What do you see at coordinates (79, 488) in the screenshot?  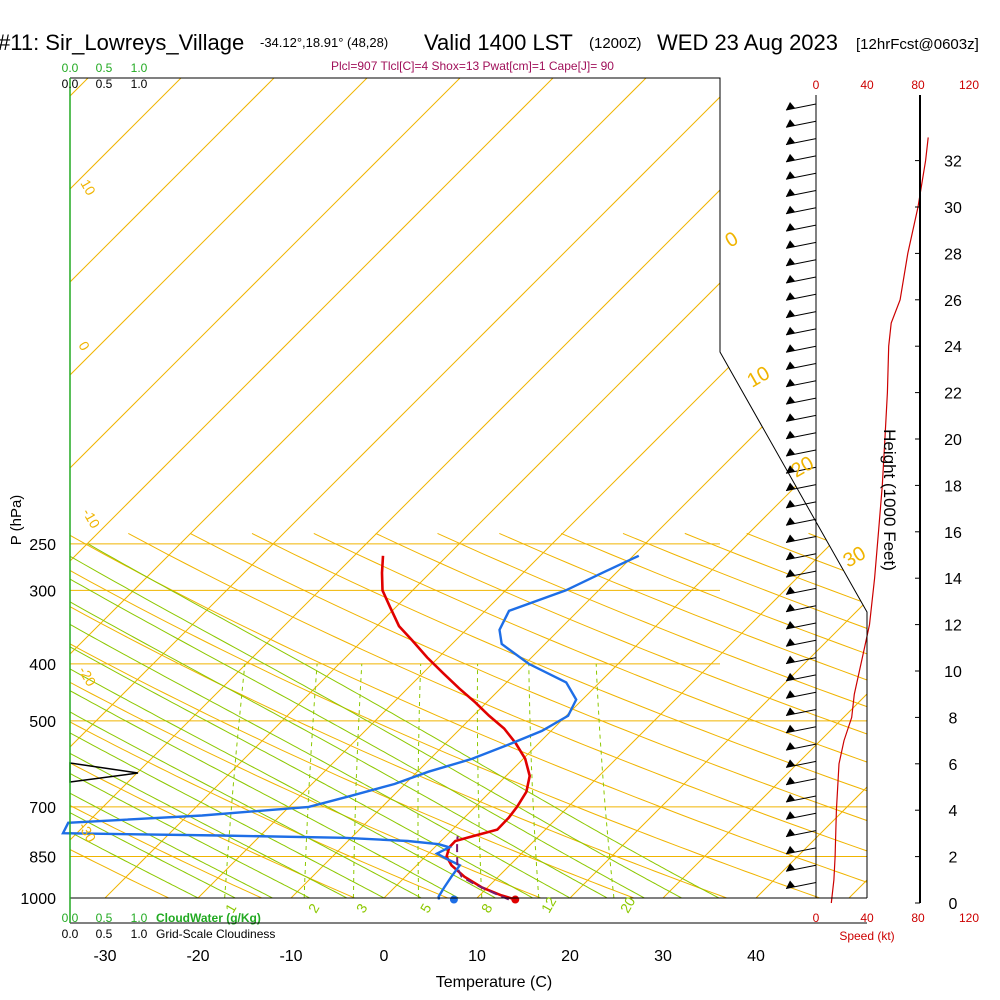 I see `isotherm-line` at bounding box center [79, 488].